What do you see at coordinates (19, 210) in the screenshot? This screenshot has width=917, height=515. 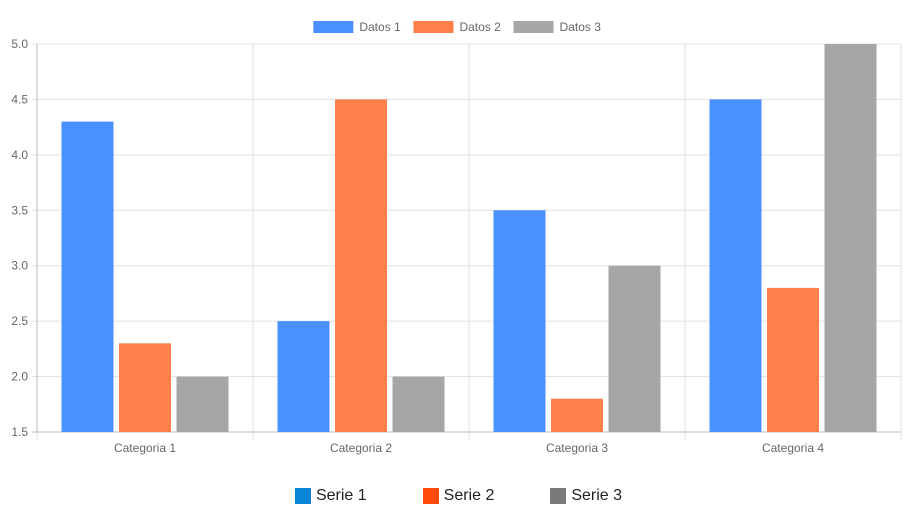 I see `y-tick-label: 3.5` at bounding box center [19, 210].